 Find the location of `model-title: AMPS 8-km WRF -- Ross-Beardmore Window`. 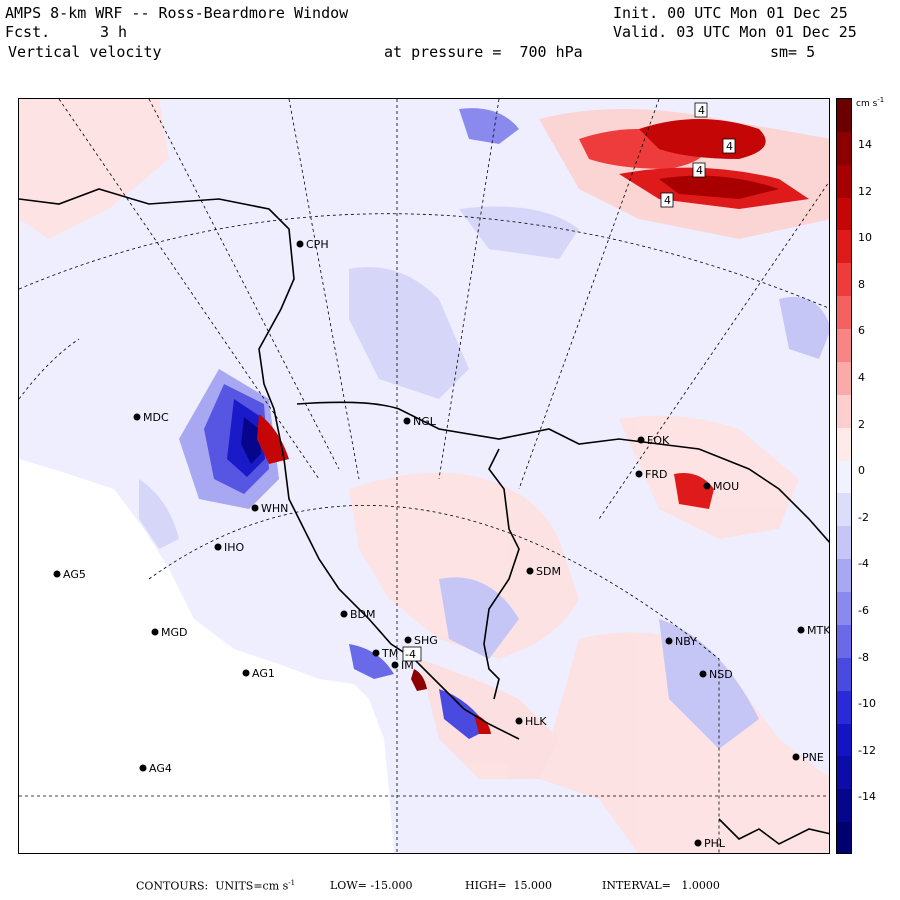

model-title: AMPS 8-km WRF -- Ross-Beardmore Window is located at coordinates (177, 13).